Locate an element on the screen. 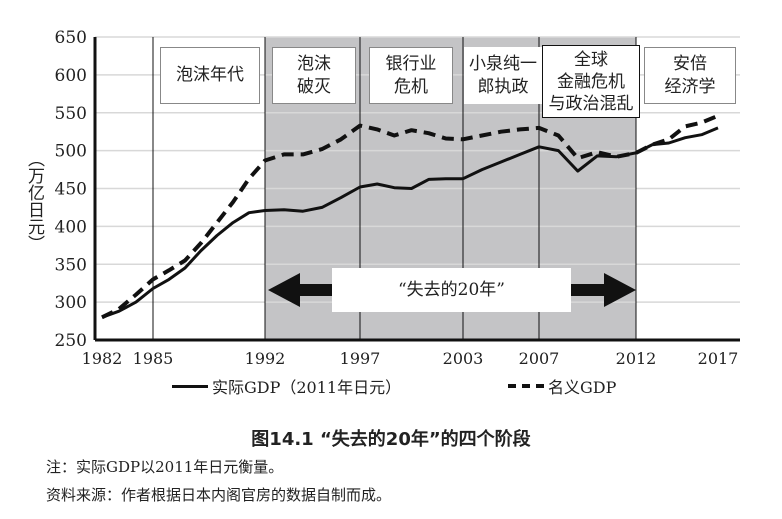  dashed-line-swatch is located at coordinates (526, 386).